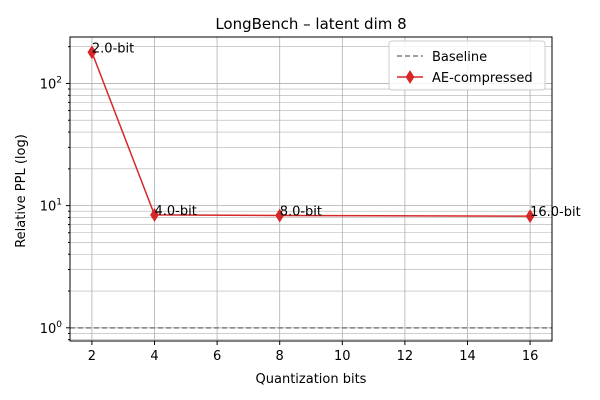  What do you see at coordinates (113, 48) in the screenshot?
I see `data-point-label: 2.0-bit` at bounding box center [113, 48].